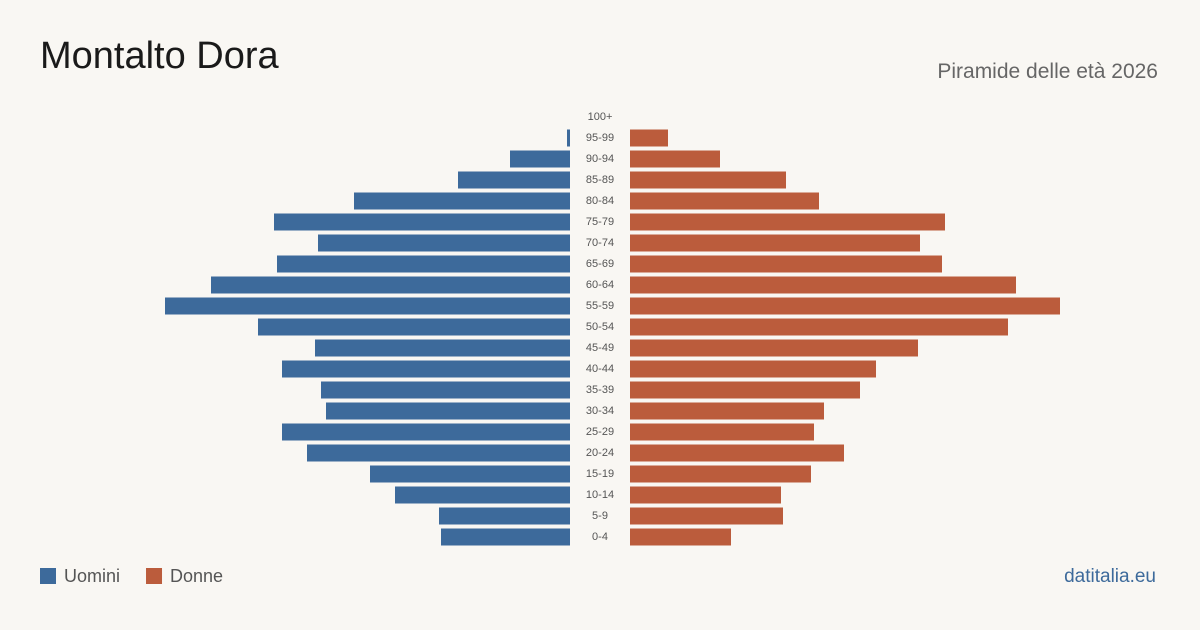  Describe the element at coordinates (160, 56) in the screenshot. I see `chart-title: Montalto Dora` at that location.